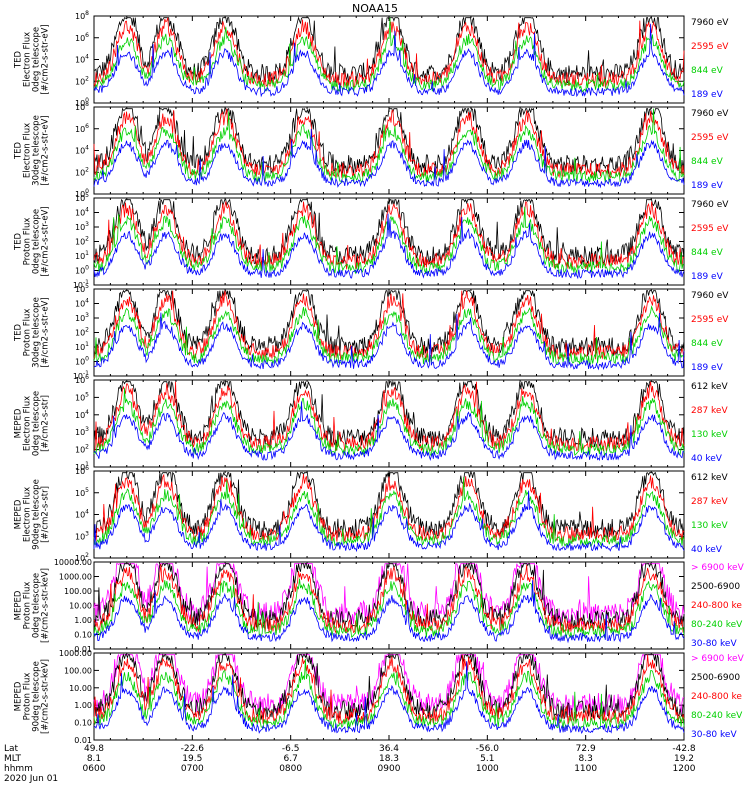  I want to click on y-tick-label: 10.00, so click(80, 688).